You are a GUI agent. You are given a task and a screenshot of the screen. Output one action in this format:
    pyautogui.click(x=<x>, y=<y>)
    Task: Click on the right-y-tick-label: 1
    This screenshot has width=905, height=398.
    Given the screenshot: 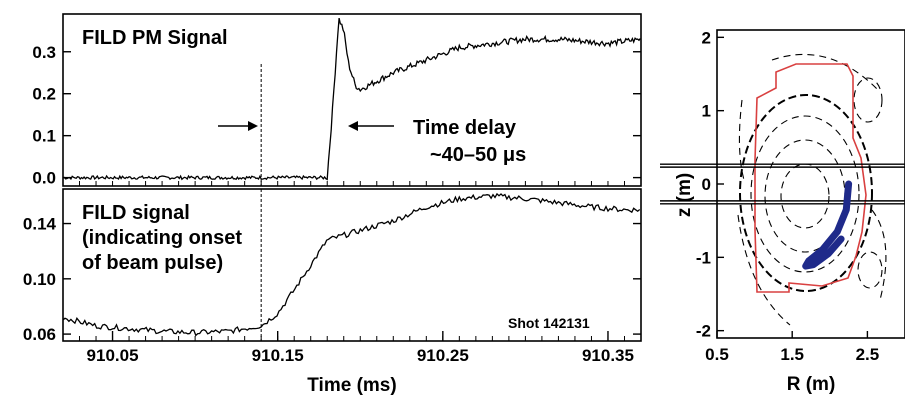 What is the action you would take?
    pyautogui.click(x=706, y=111)
    